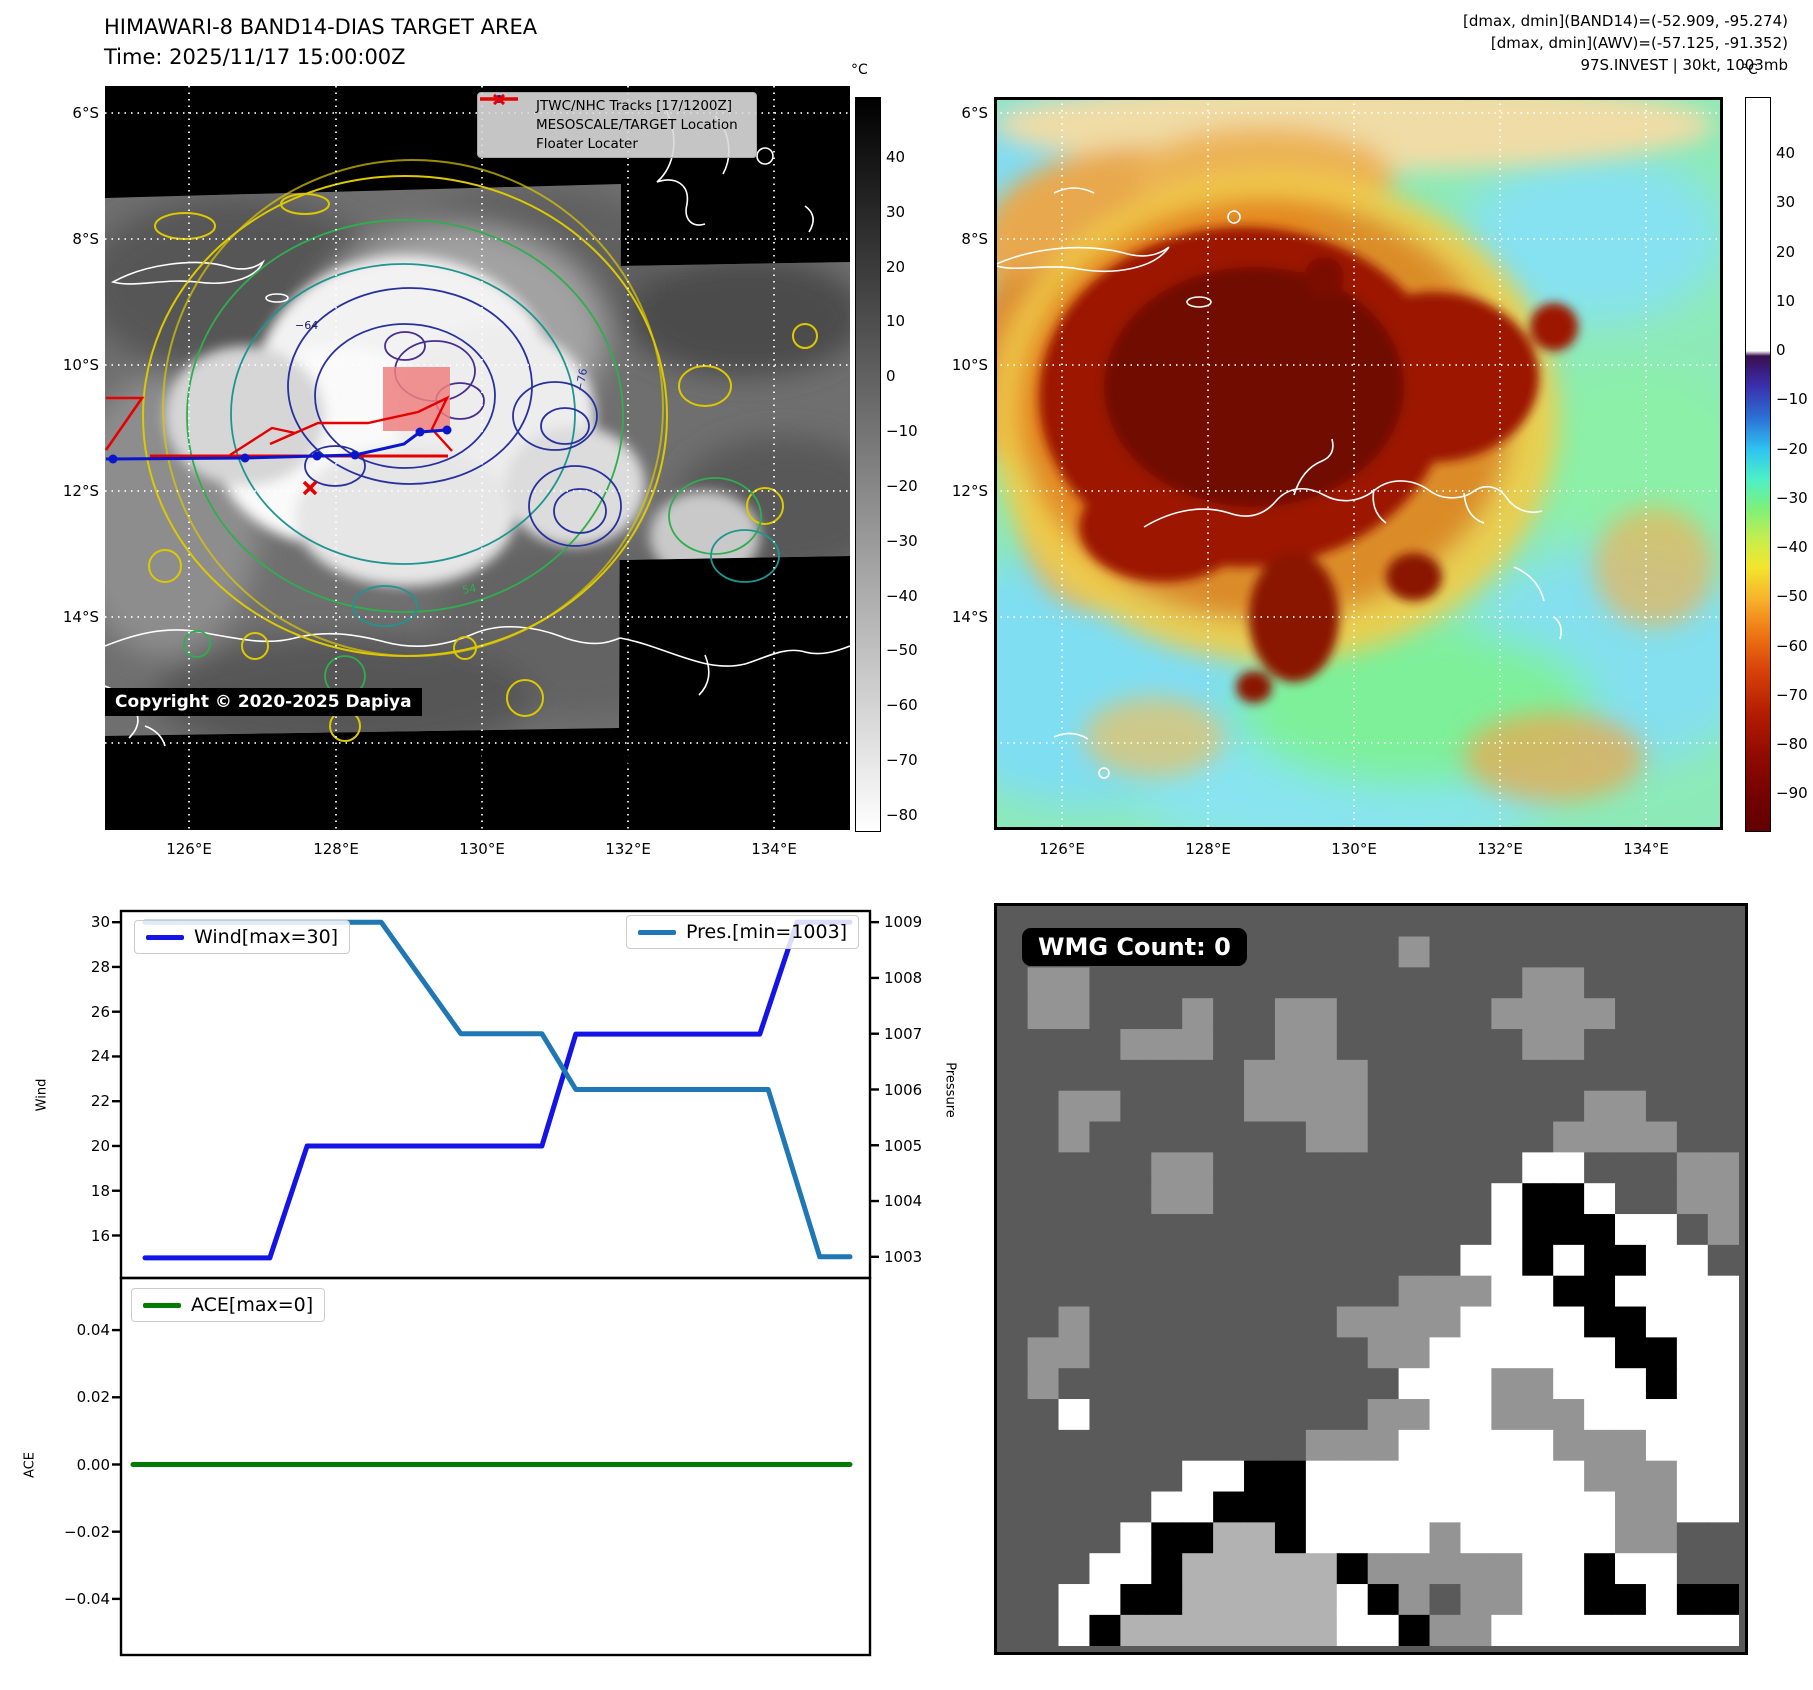  I want to click on contour-labels: −64 −76 54, so click(442, 458).